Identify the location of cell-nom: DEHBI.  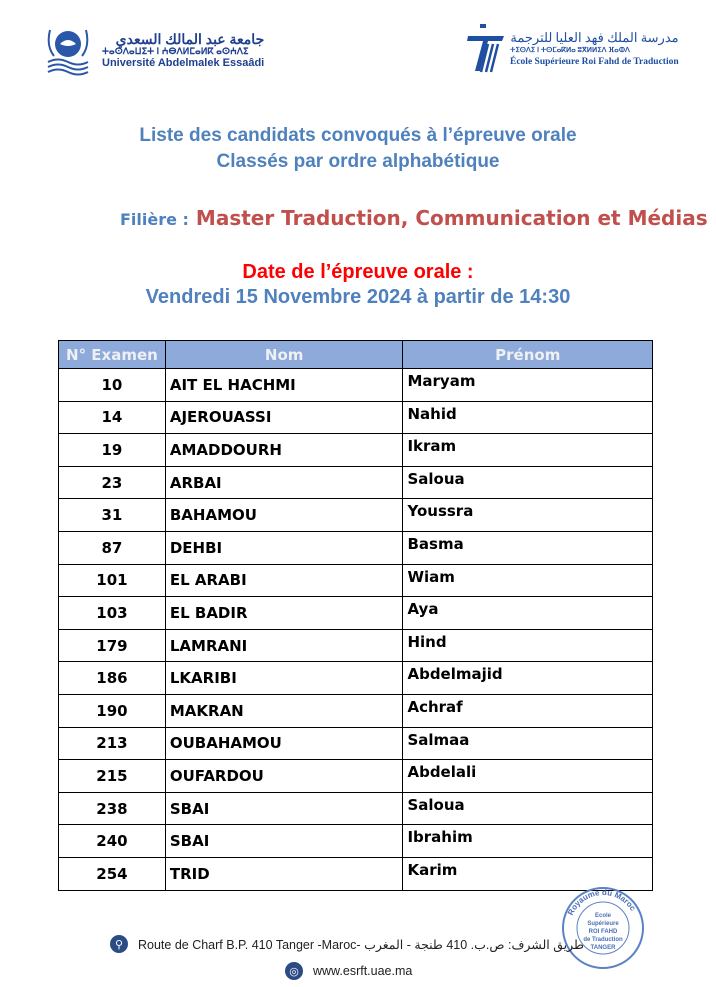
(284, 547).